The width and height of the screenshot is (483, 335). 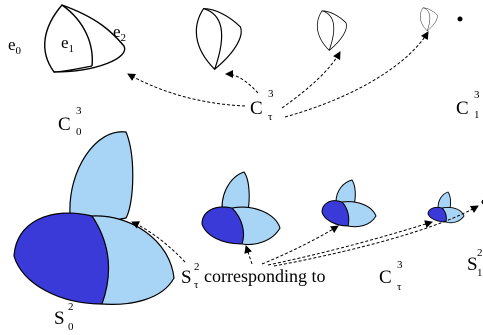 What do you see at coordinates (480, 273) in the screenshot?
I see `label-s1-sub: 1` at bounding box center [480, 273].